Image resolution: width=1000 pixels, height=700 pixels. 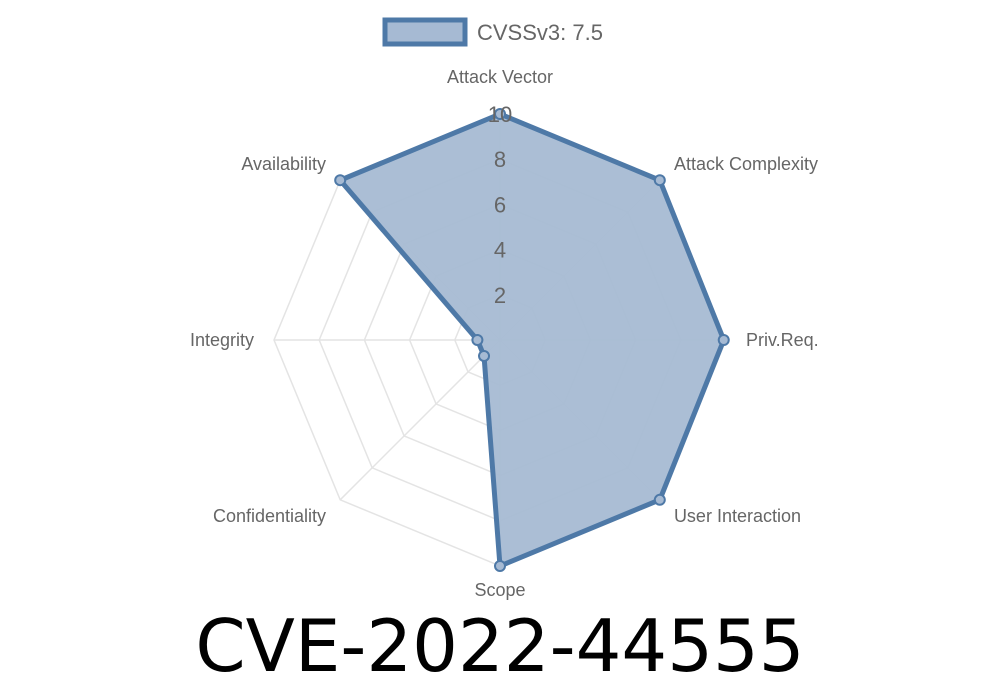 I want to click on axis-label: Integrity, so click(x=222, y=340).